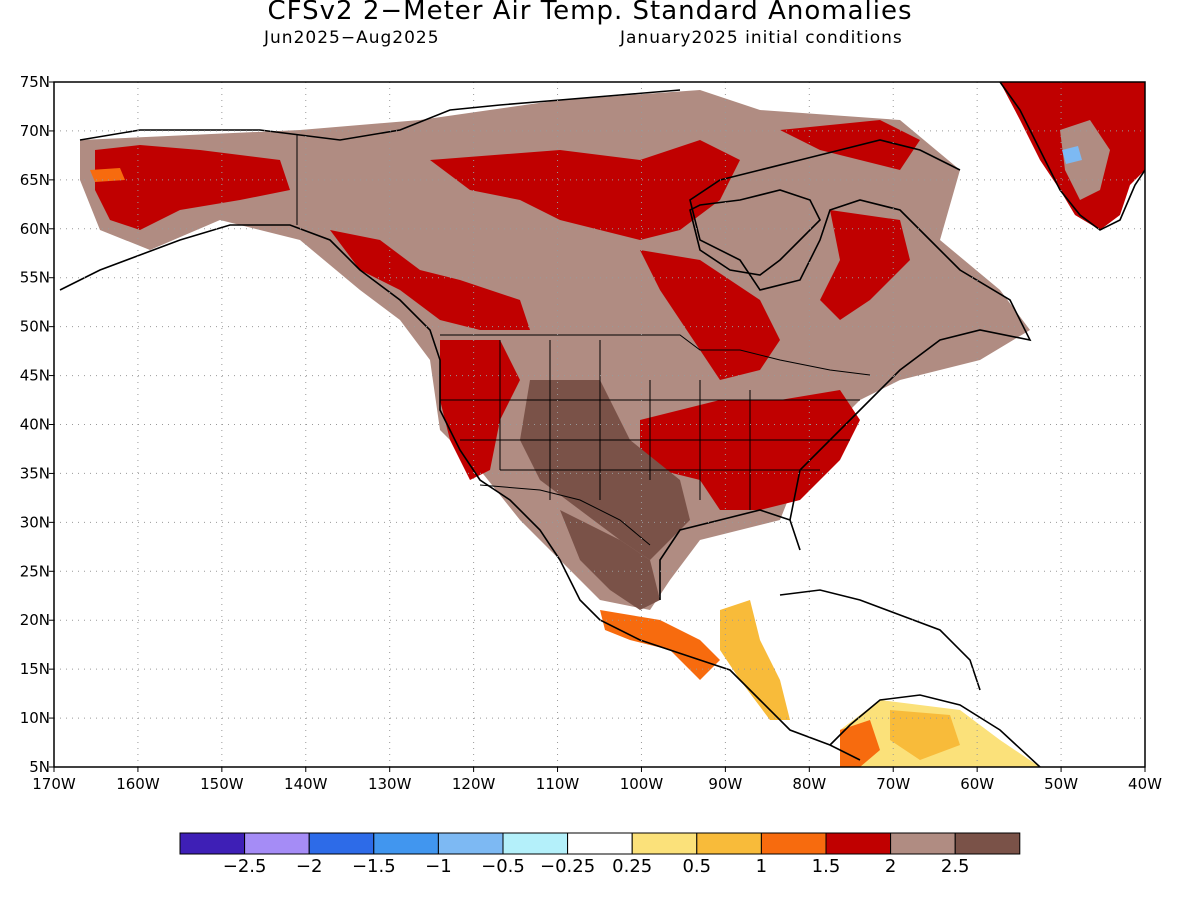 The width and height of the screenshot is (1200, 900). I want to click on latitude-label: 60N, so click(35, 229).